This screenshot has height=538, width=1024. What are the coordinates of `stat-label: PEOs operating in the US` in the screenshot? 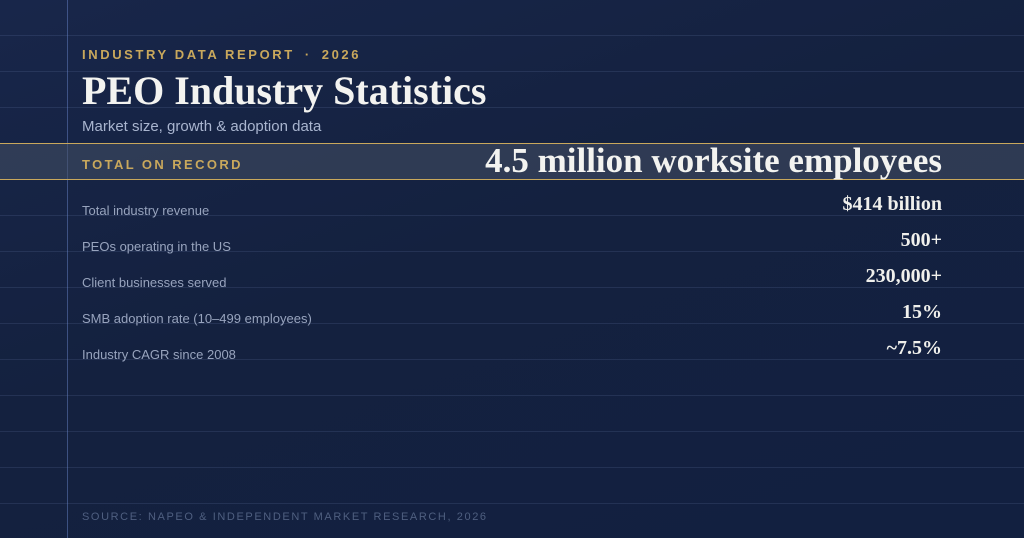 It's located at (156, 246).